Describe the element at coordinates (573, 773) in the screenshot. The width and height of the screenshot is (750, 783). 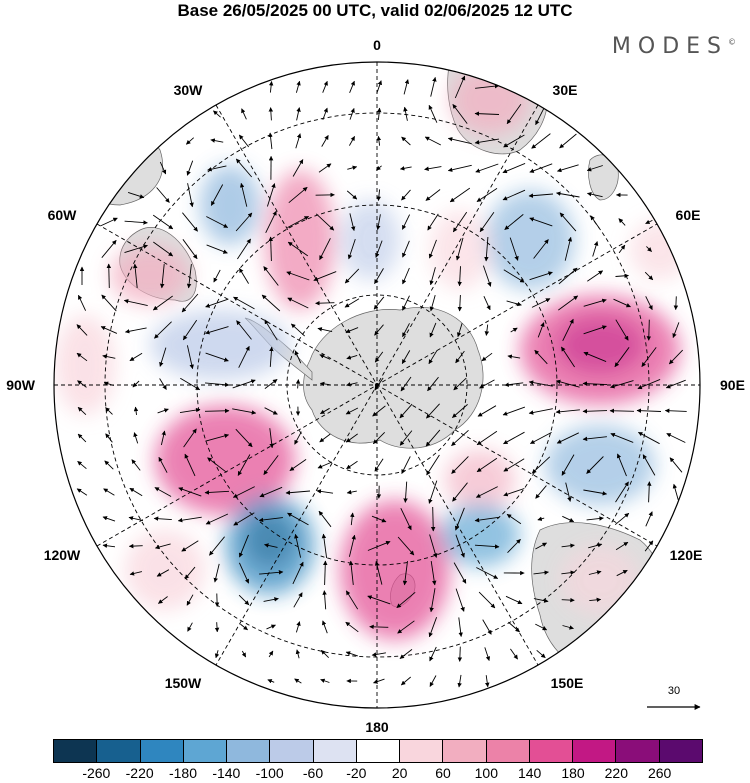
I see `colorbar-tick-label: 180` at that location.